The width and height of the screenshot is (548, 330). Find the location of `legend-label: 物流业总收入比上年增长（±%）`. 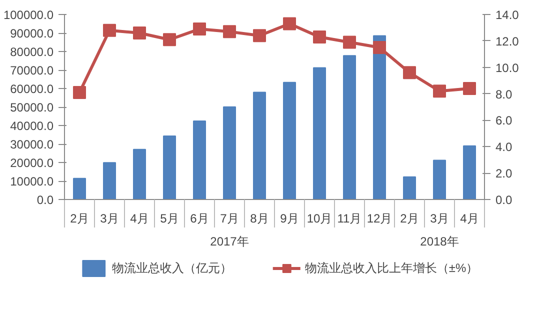

legend-label: 物流业总收入比上年增长（±%） is located at coordinates (391, 268).